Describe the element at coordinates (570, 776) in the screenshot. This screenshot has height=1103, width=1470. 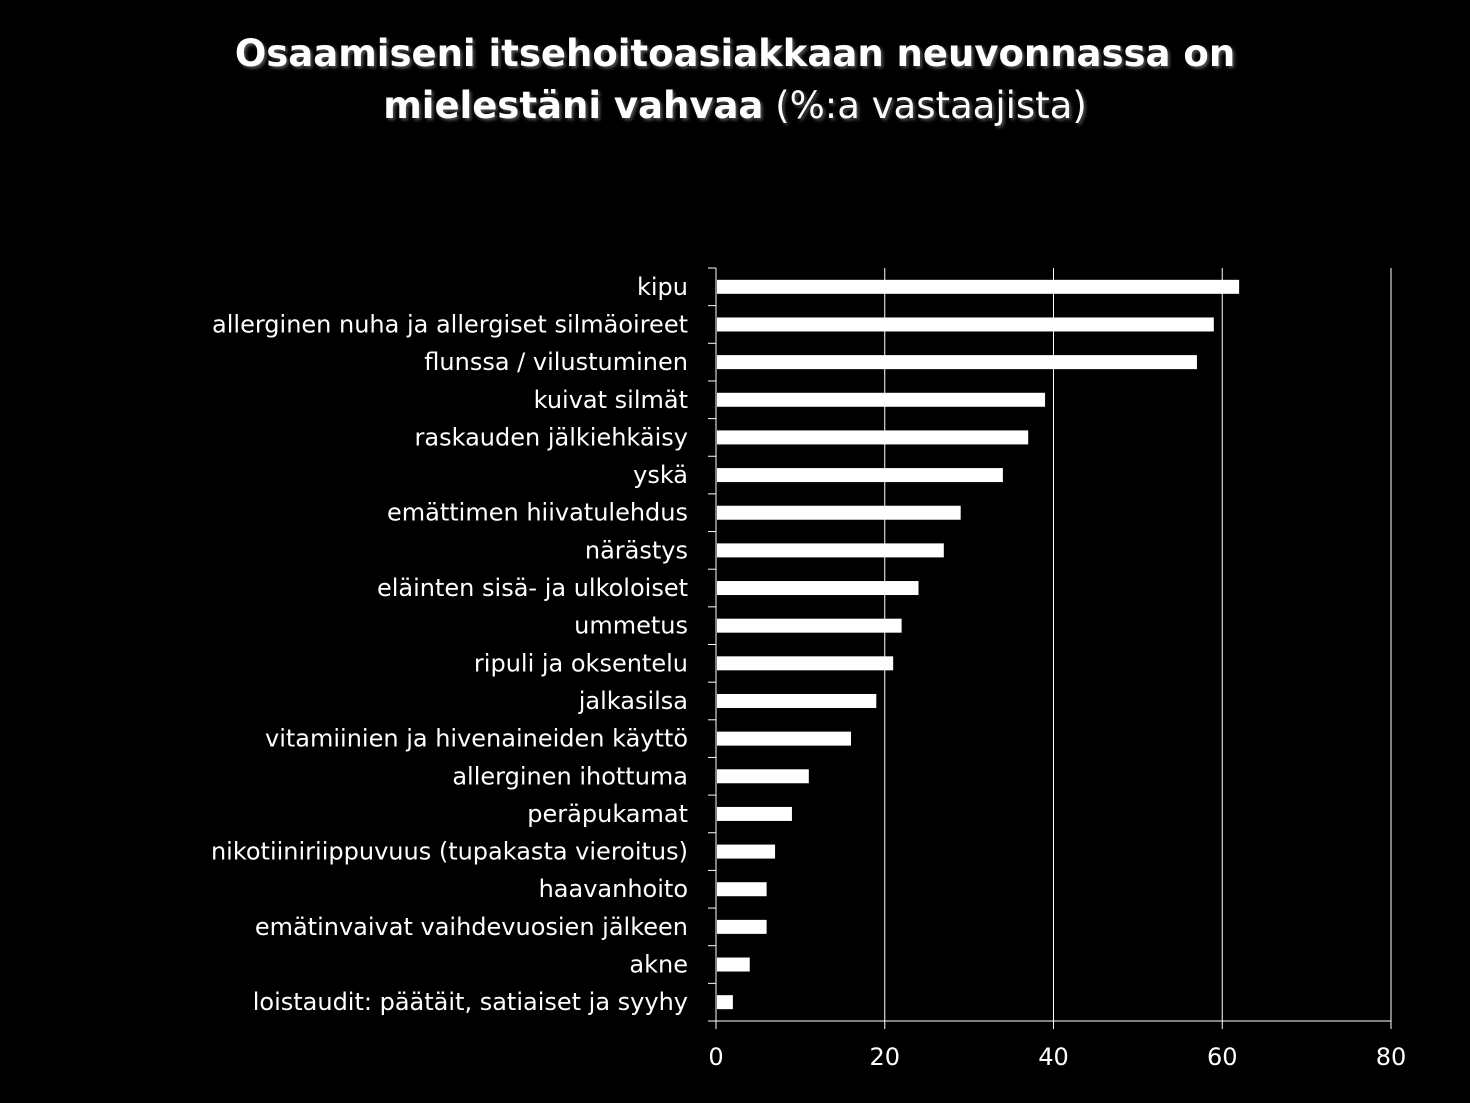
I see `category-label-14: allerginen ihottuma` at that location.